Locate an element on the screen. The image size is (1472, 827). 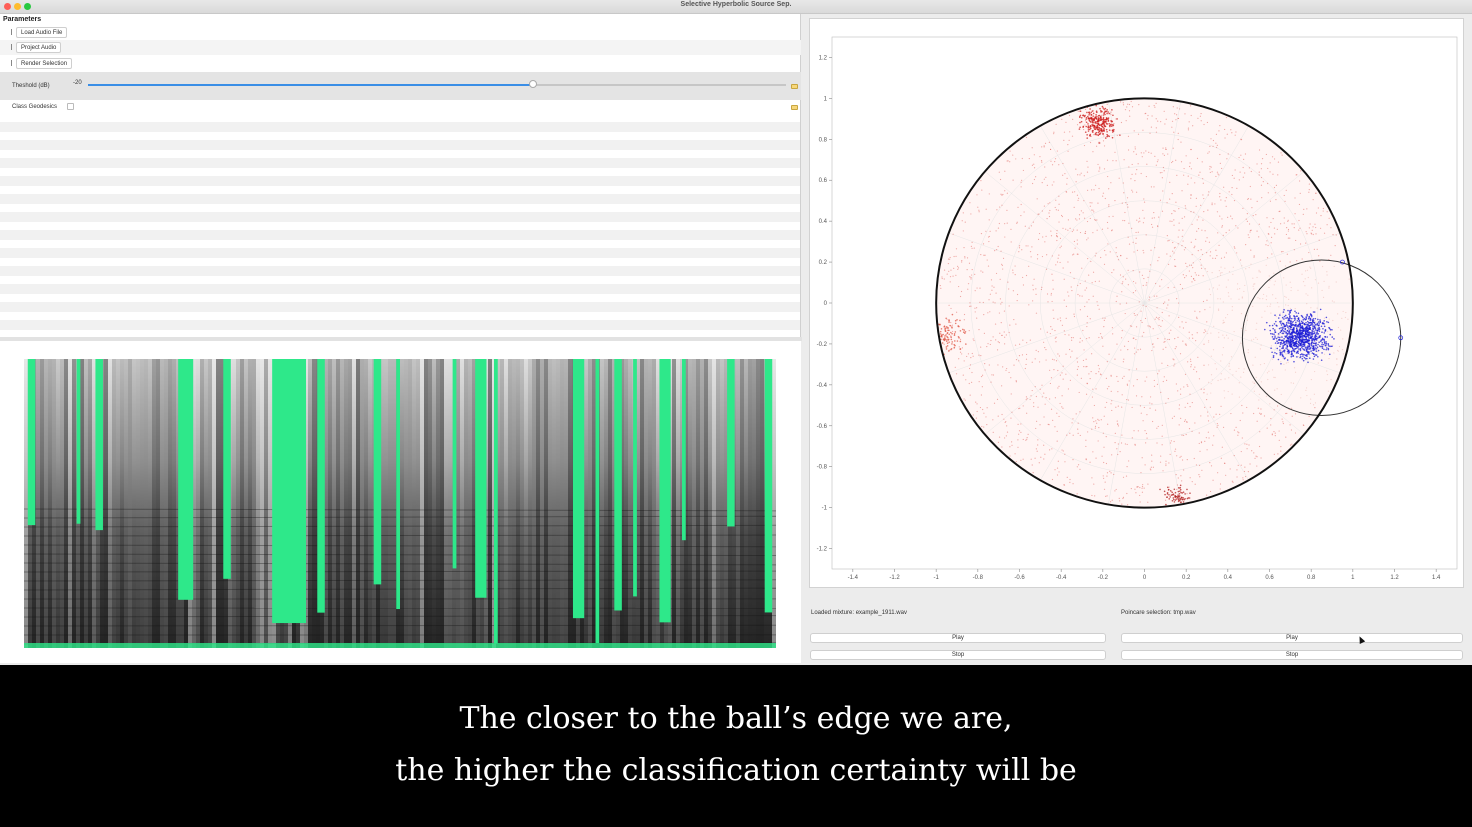
close-window-button is located at coordinates (7, 6).